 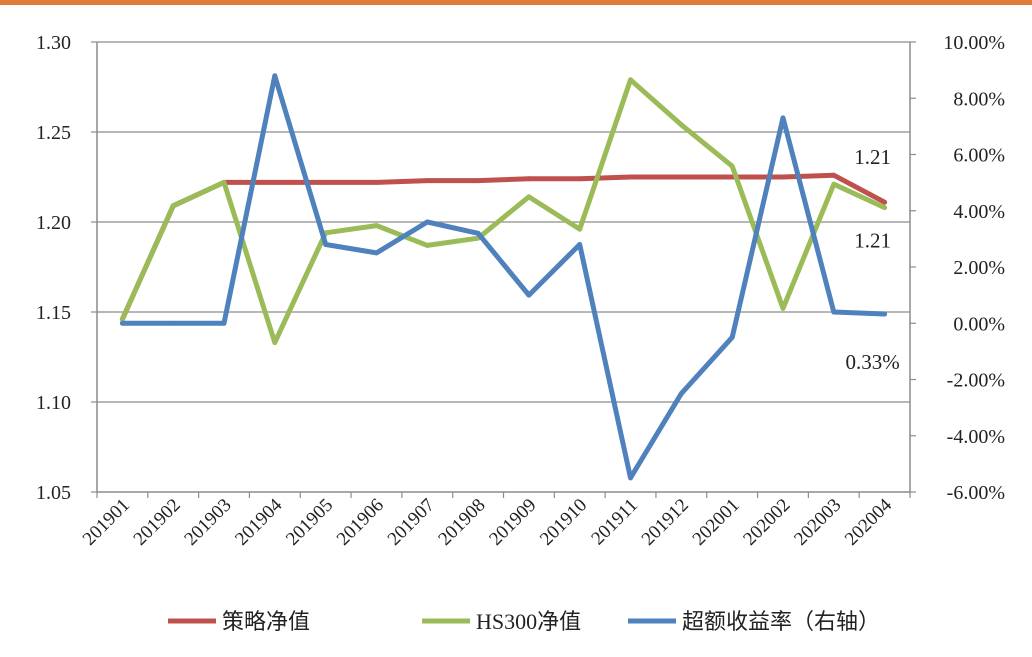 What do you see at coordinates (53, 223) in the screenshot?
I see `left-tick-label: 1.20` at bounding box center [53, 223].